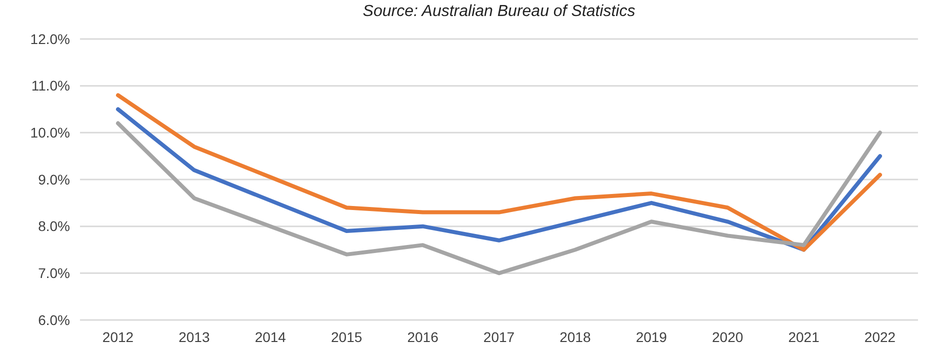  What do you see at coordinates (499, 11) in the screenshot?
I see `source-note: Source: Australian Bureau of Statistics` at bounding box center [499, 11].